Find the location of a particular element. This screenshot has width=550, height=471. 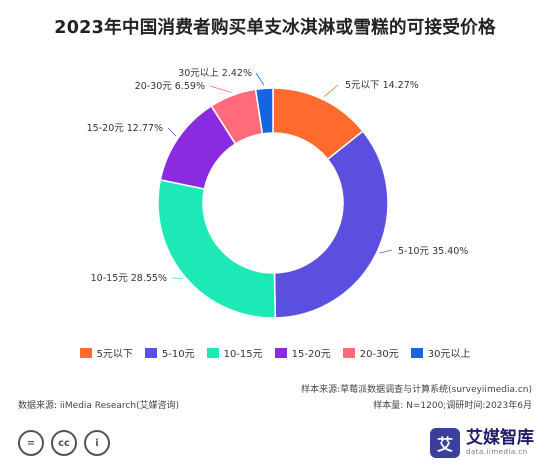

sample-size-note: 样本量: N=1200;调研时间:2023年6月 is located at coordinates (452, 406).